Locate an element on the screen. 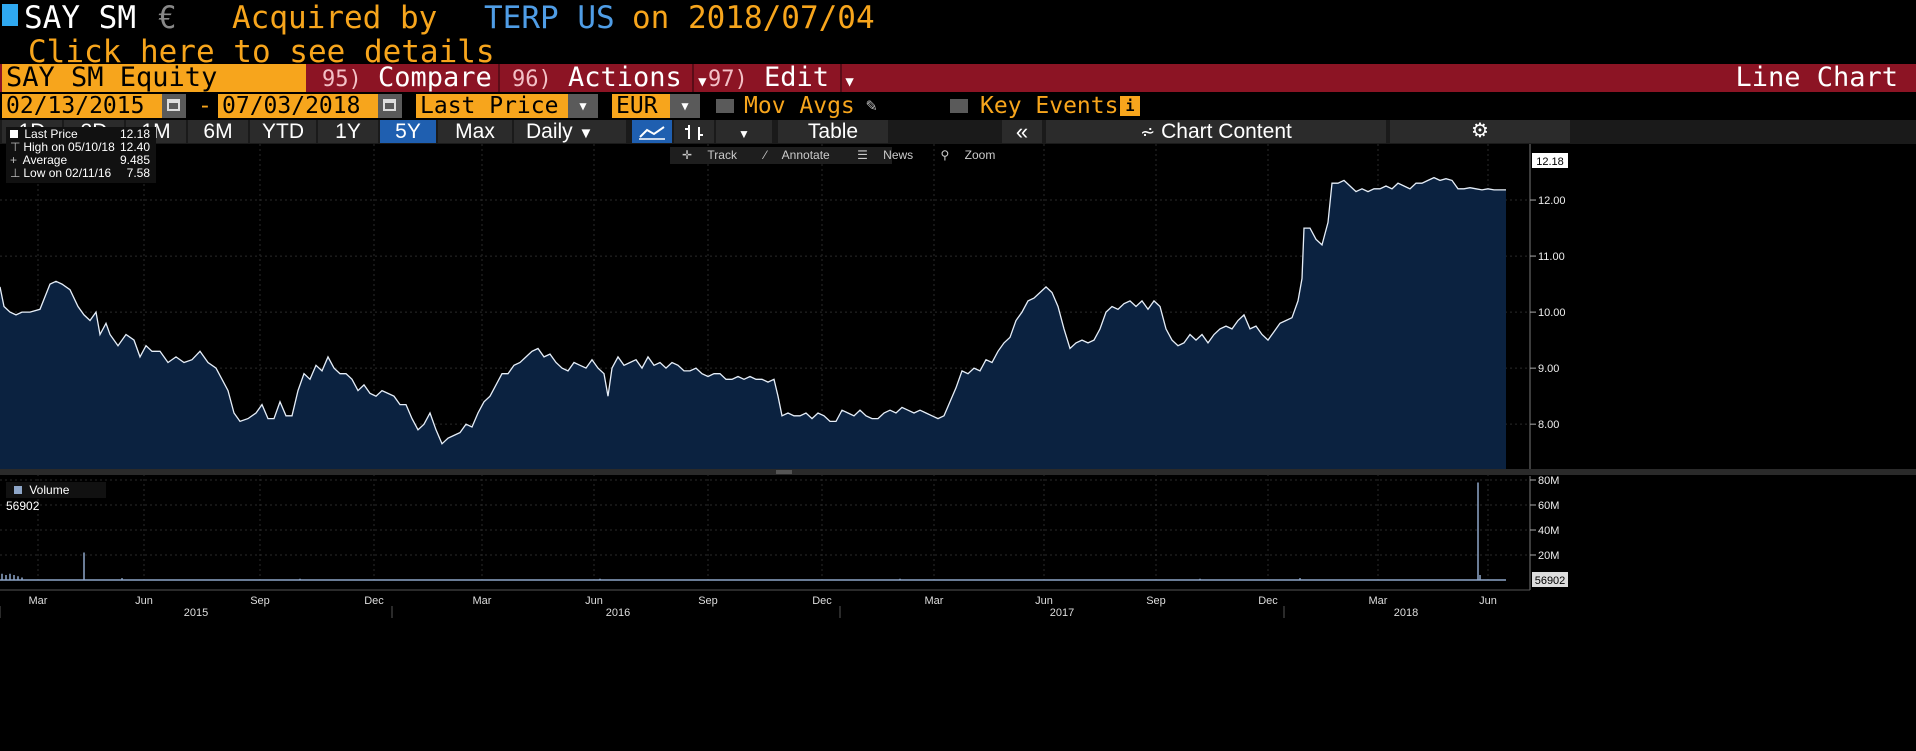 The width and height of the screenshot is (1916, 751). last-price-tag-text: 12.18 is located at coordinates (1550, 162).